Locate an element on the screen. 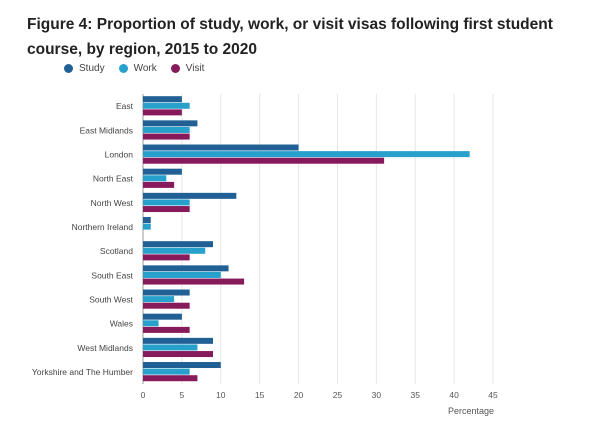 The image size is (600, 432). legend-label-visit: Visit is located at coordinates (195, 68).